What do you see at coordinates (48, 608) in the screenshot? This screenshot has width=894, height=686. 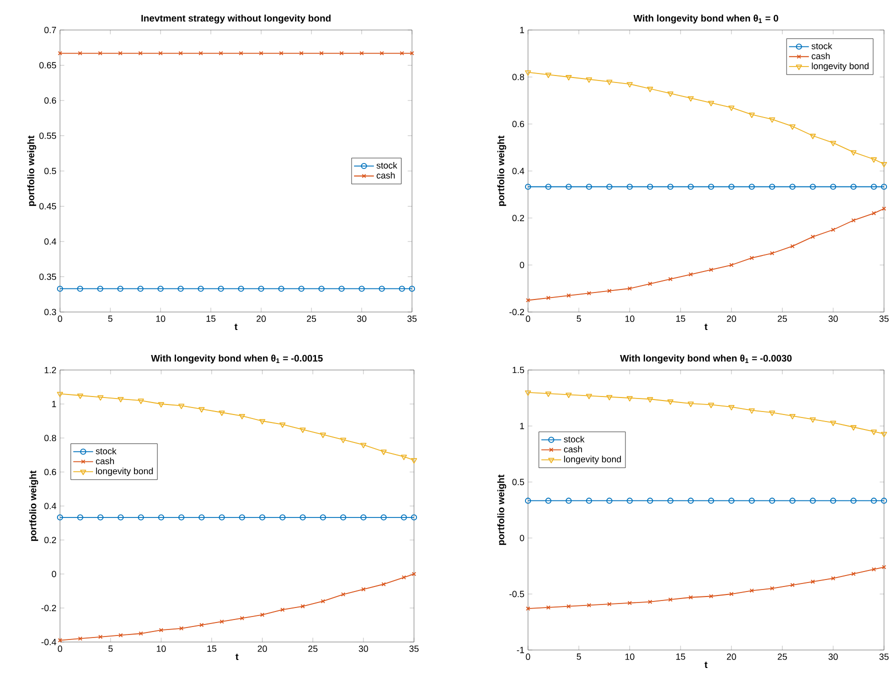 I see `y-tick-label: -0.2` at bounding box center [48, 608].